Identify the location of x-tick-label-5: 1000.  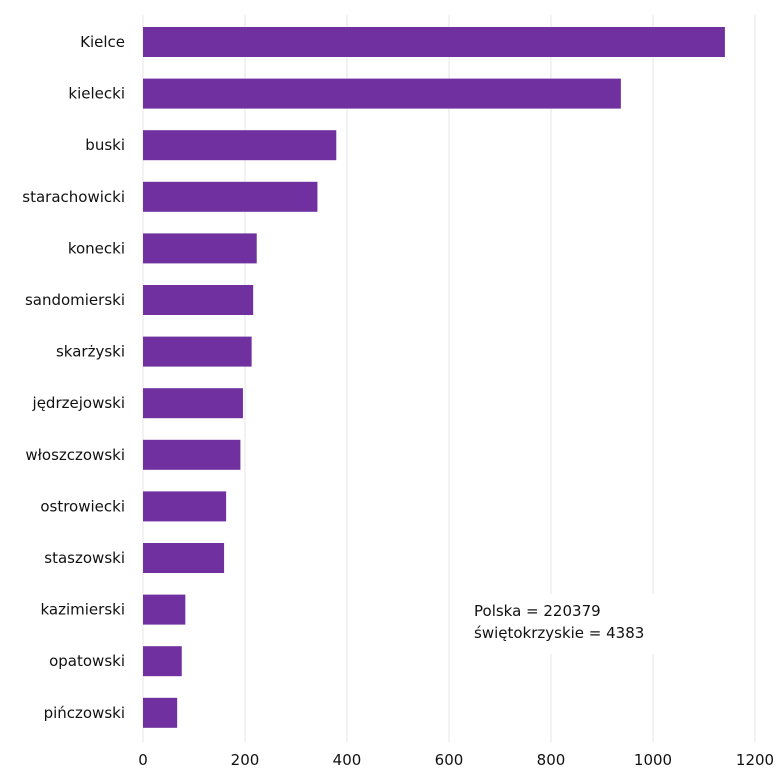
(653, 760).